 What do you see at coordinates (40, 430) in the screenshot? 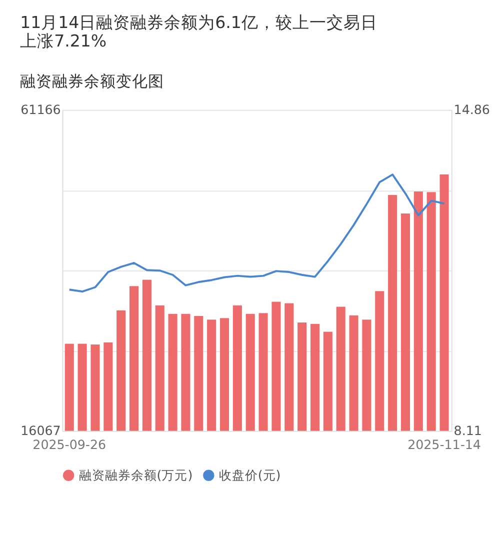
I see `y-tick-label: 16067` at bounding box center [40, 430].